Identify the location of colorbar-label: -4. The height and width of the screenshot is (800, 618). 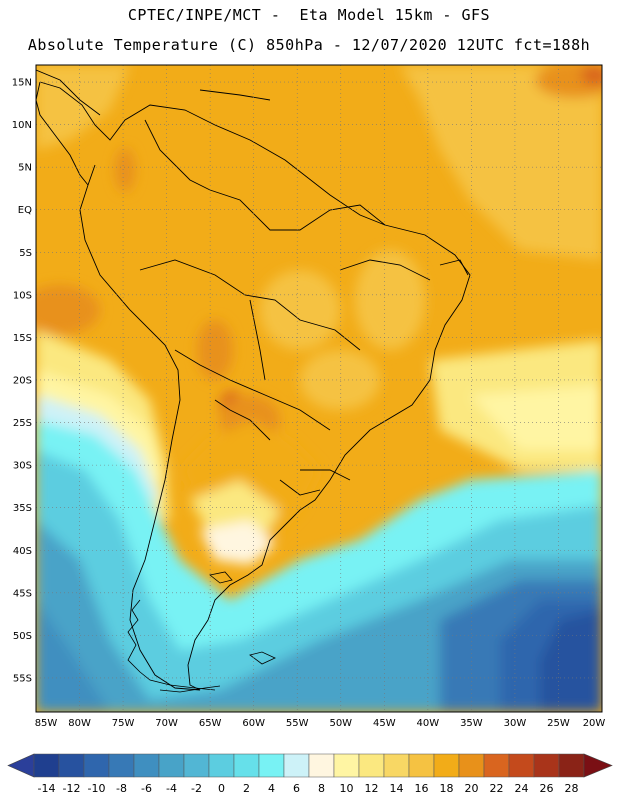
(171, 788).